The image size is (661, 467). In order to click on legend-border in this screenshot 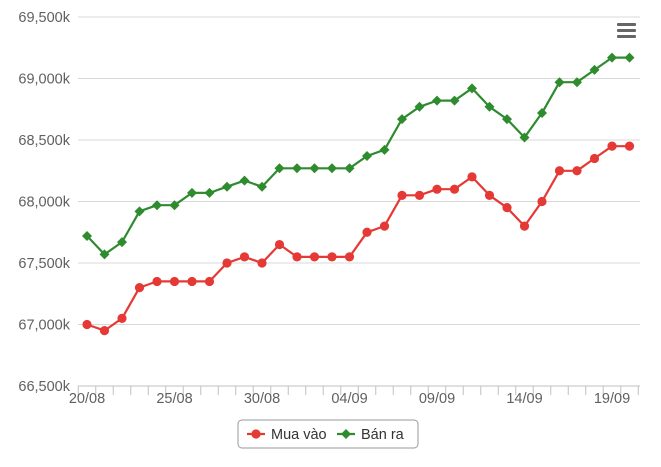, I will do `click(328, 434)`.